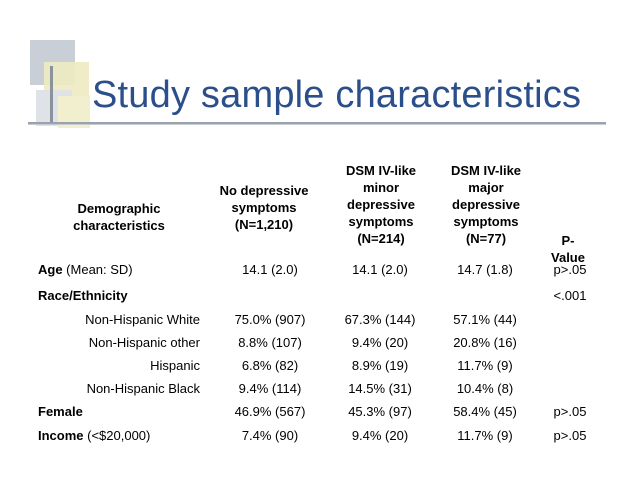 This screenshot has width=638, height=479. What do you see at coordinates (380, 365) in the screenshot?
I see `cell-minor: 8.9% (19)` at bounding box center [380, 365].